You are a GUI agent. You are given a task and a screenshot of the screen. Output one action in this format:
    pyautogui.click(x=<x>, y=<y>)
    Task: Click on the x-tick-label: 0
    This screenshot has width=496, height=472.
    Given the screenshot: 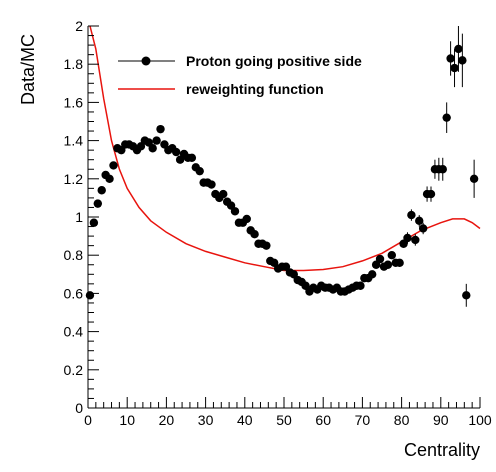 What is the action you would take?
    pyautogui.click(x=88, y=420)
    